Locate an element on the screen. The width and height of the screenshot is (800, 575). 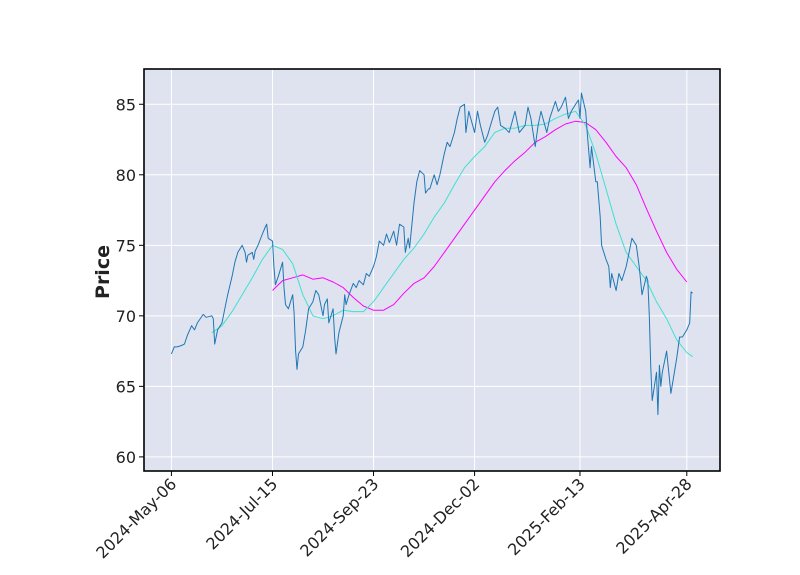
y-tick-label: 75 is located at coordinates (126, 245).